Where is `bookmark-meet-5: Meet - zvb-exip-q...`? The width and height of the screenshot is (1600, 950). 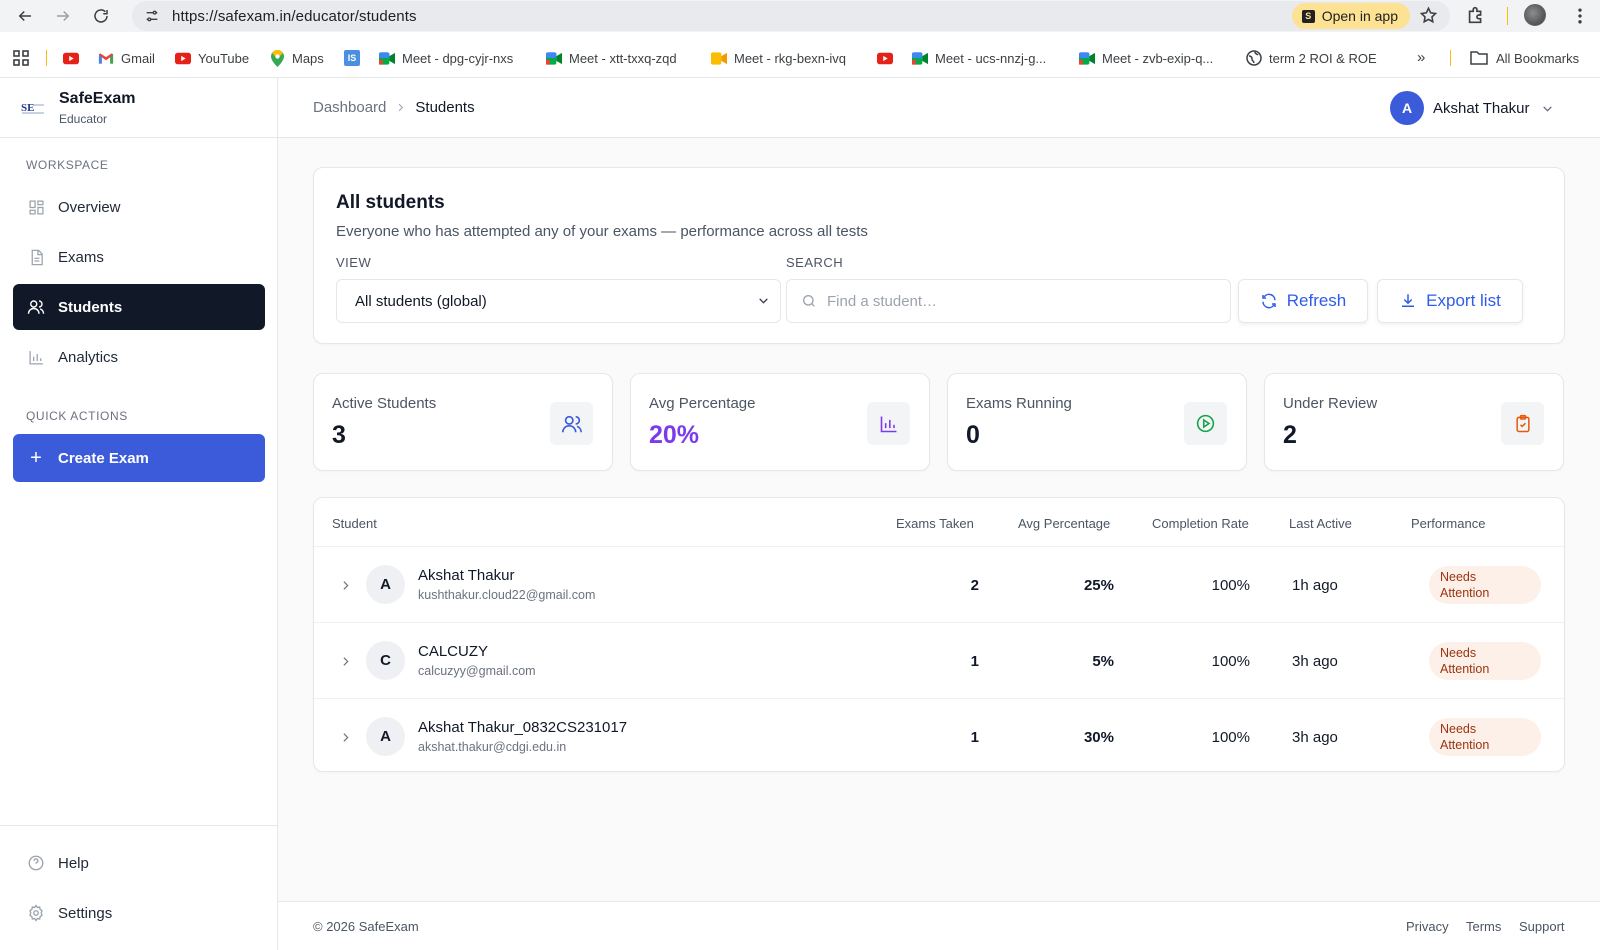
bookmark-meet-5: Meet - zvb-exip-q... is located at coordinates (1146, 58).